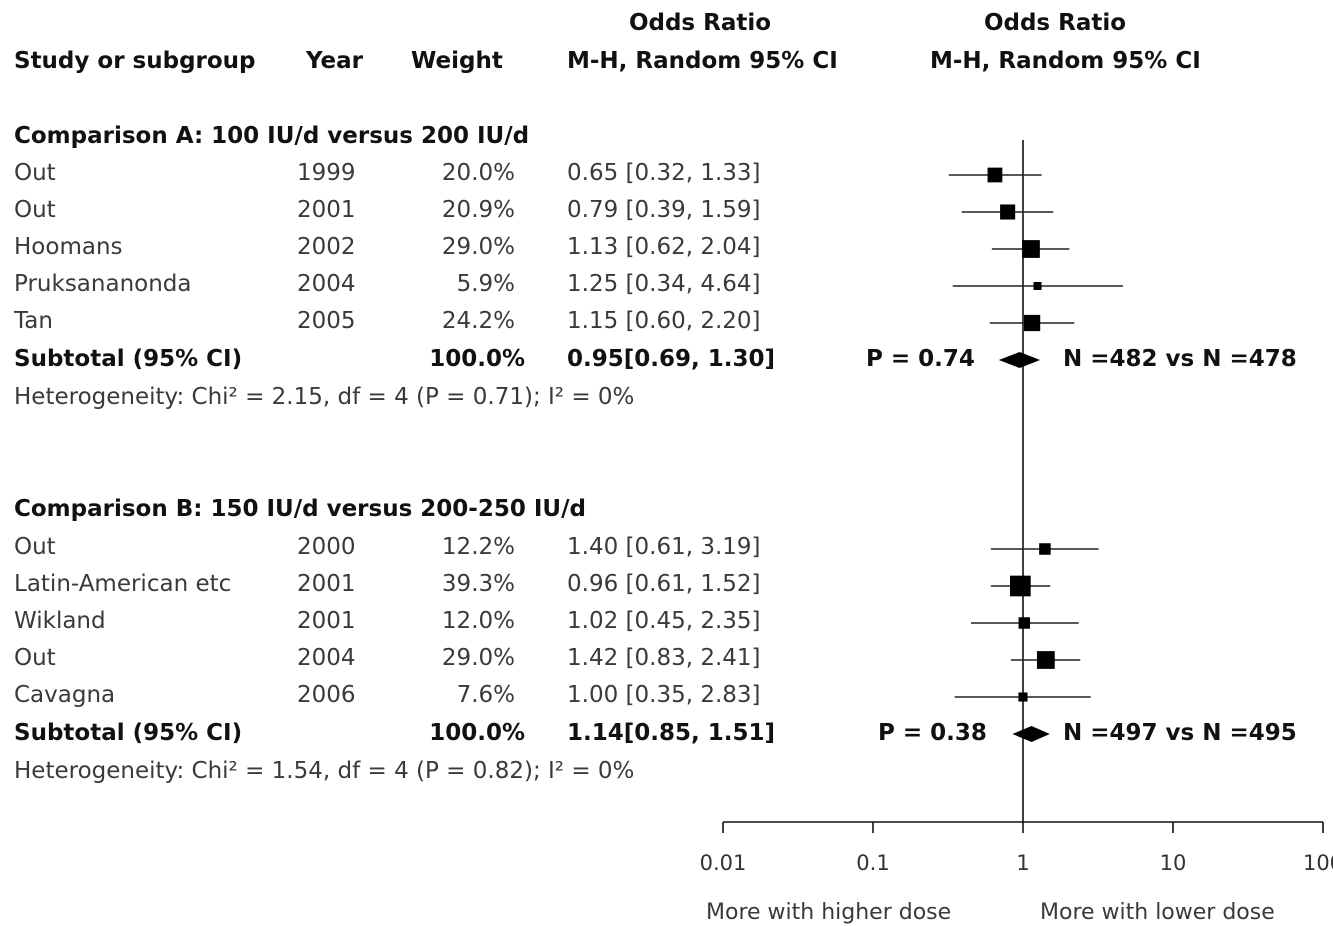 This screenshot has width=1333, height=926. Describe the element at coordinates (478, 210) in the screenshot. I see `study-weight: 20.9%` at that location.